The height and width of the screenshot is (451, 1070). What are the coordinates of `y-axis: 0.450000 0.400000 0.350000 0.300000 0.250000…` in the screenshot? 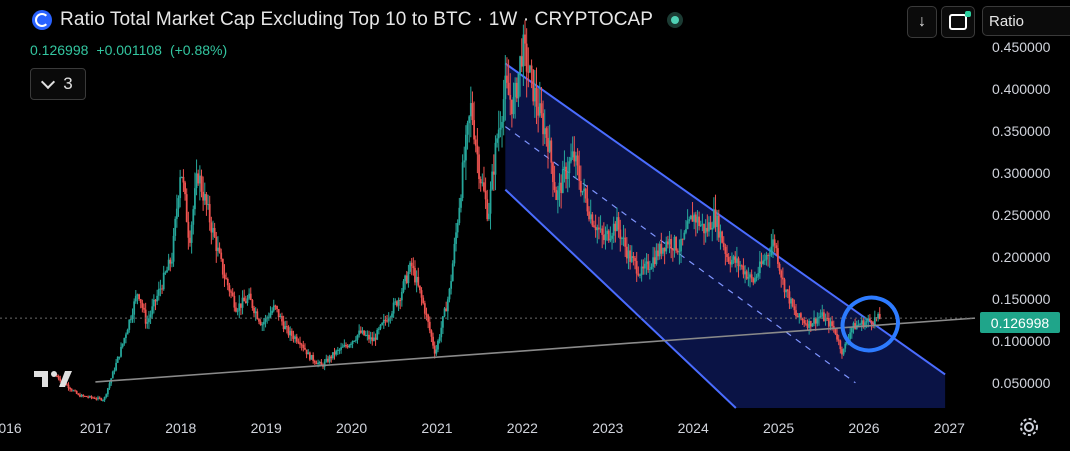 It's located at (1021, 215).